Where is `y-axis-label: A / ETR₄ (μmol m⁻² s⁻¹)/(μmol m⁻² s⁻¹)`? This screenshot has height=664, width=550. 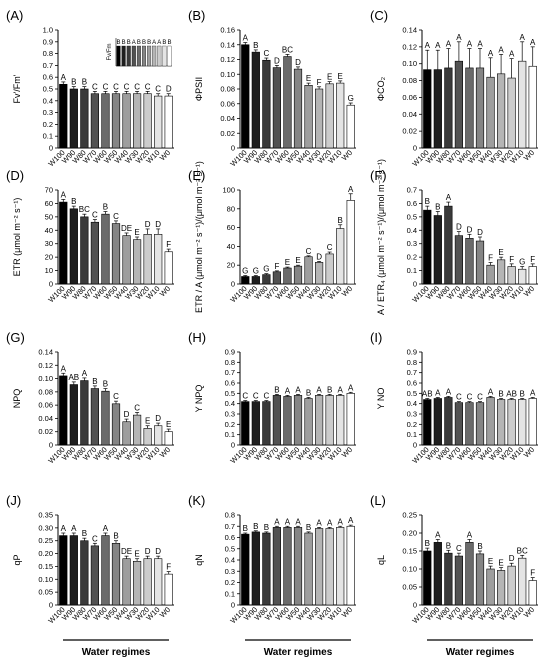 y-axis-label: A / ETR₄ (μmol m⁻² s⁻¹)/(μmol m⁻² s⁻¹) is located at coordinates (381, 237).